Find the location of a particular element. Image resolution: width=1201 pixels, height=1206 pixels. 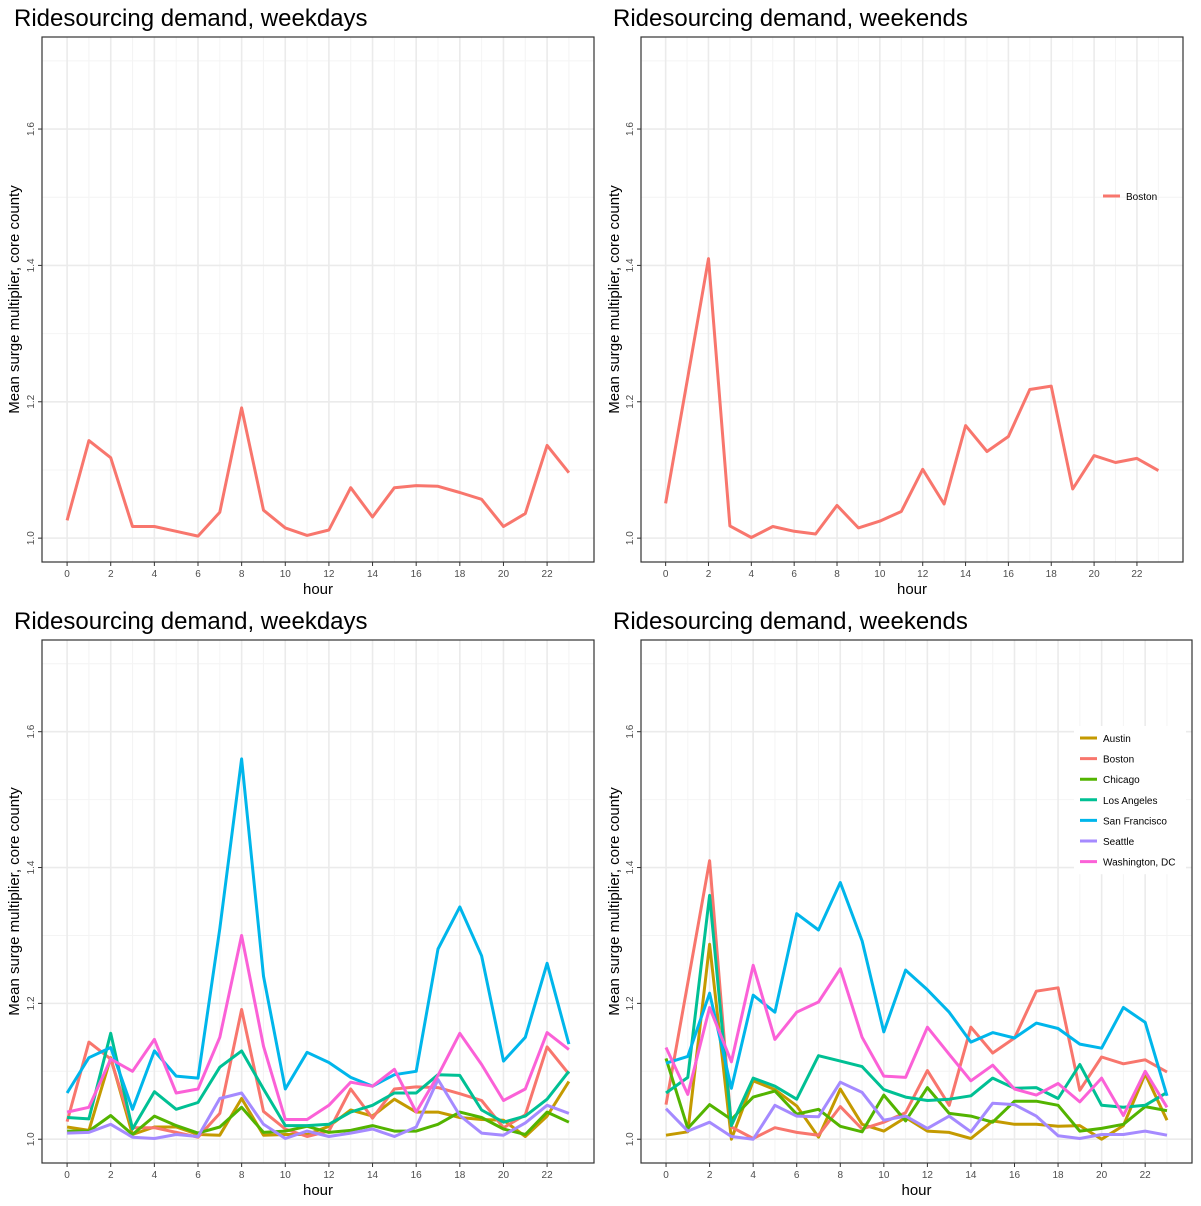

legend-label: Seattle is located at coordinates (1119, 842).